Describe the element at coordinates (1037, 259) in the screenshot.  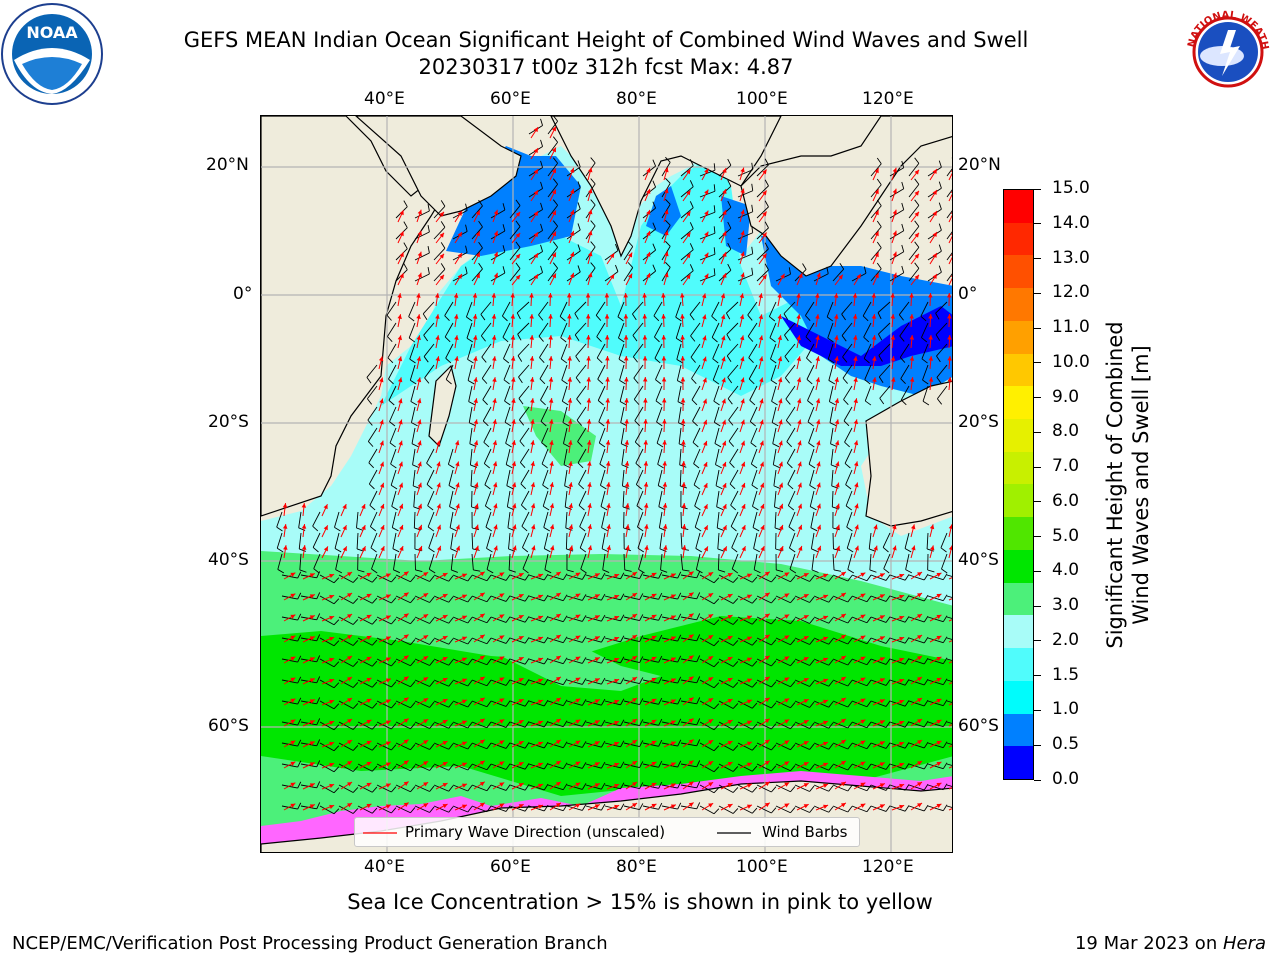
I see `colorbar-tick-mark` at that location.